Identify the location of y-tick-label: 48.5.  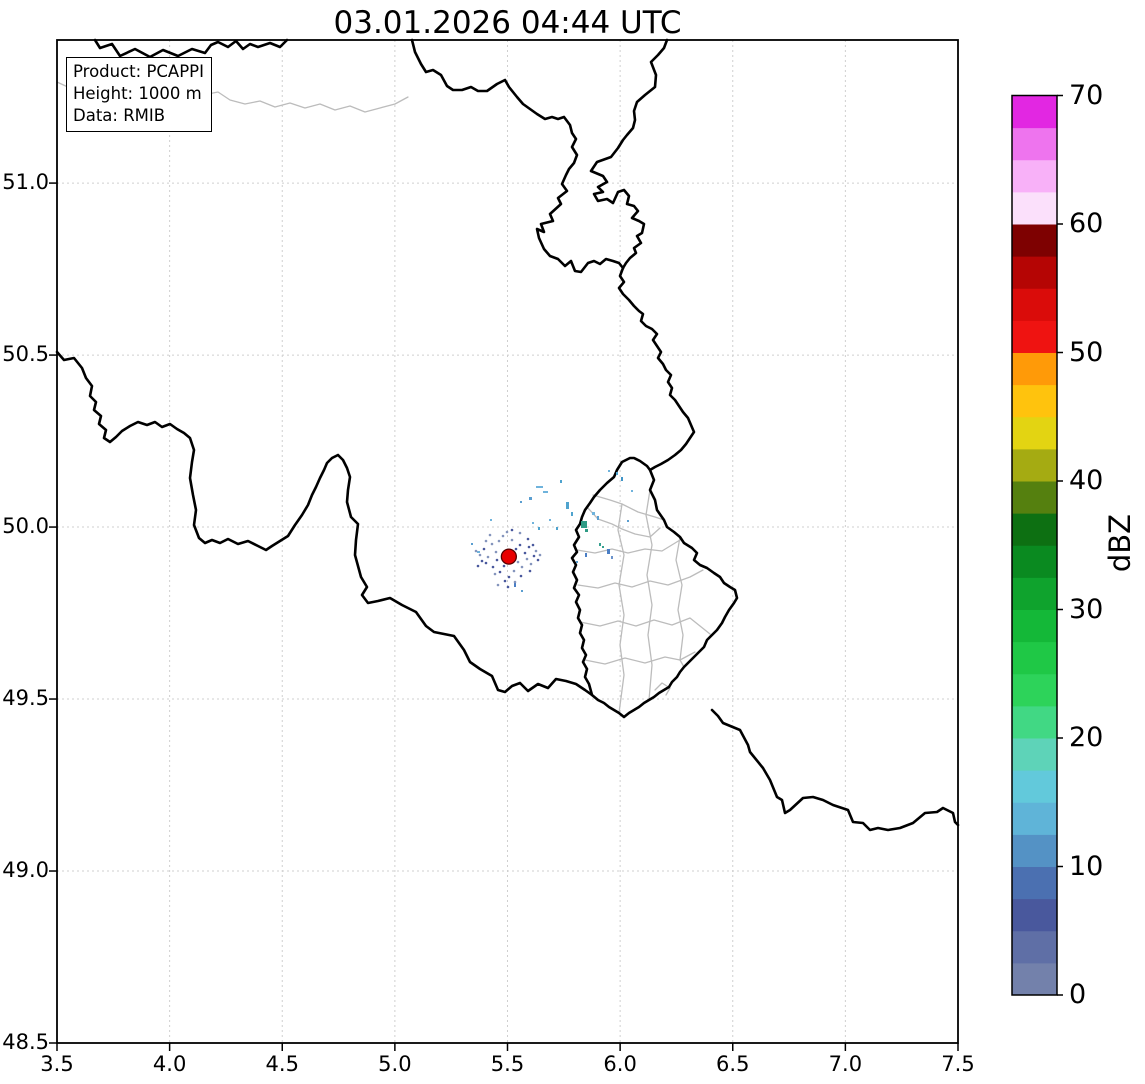
(25, 1042).